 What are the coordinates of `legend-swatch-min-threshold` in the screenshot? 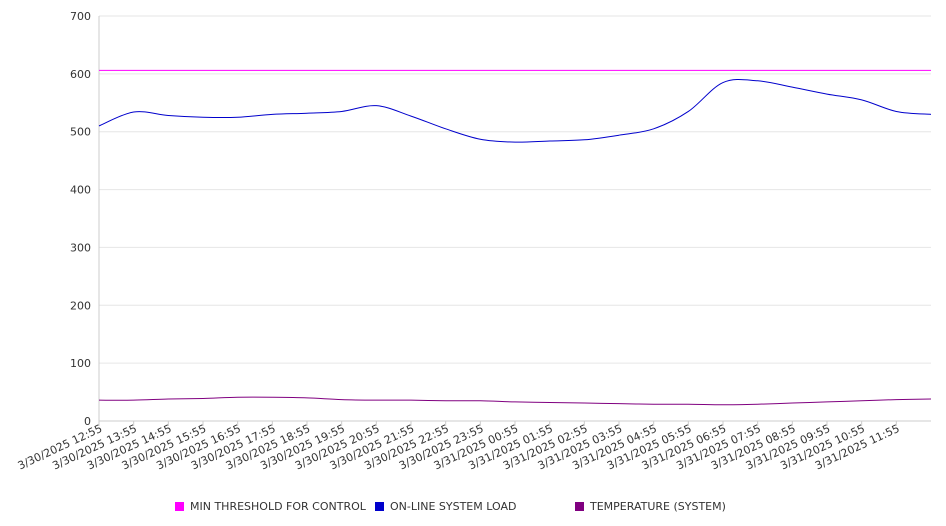 It's located at (179, 506).